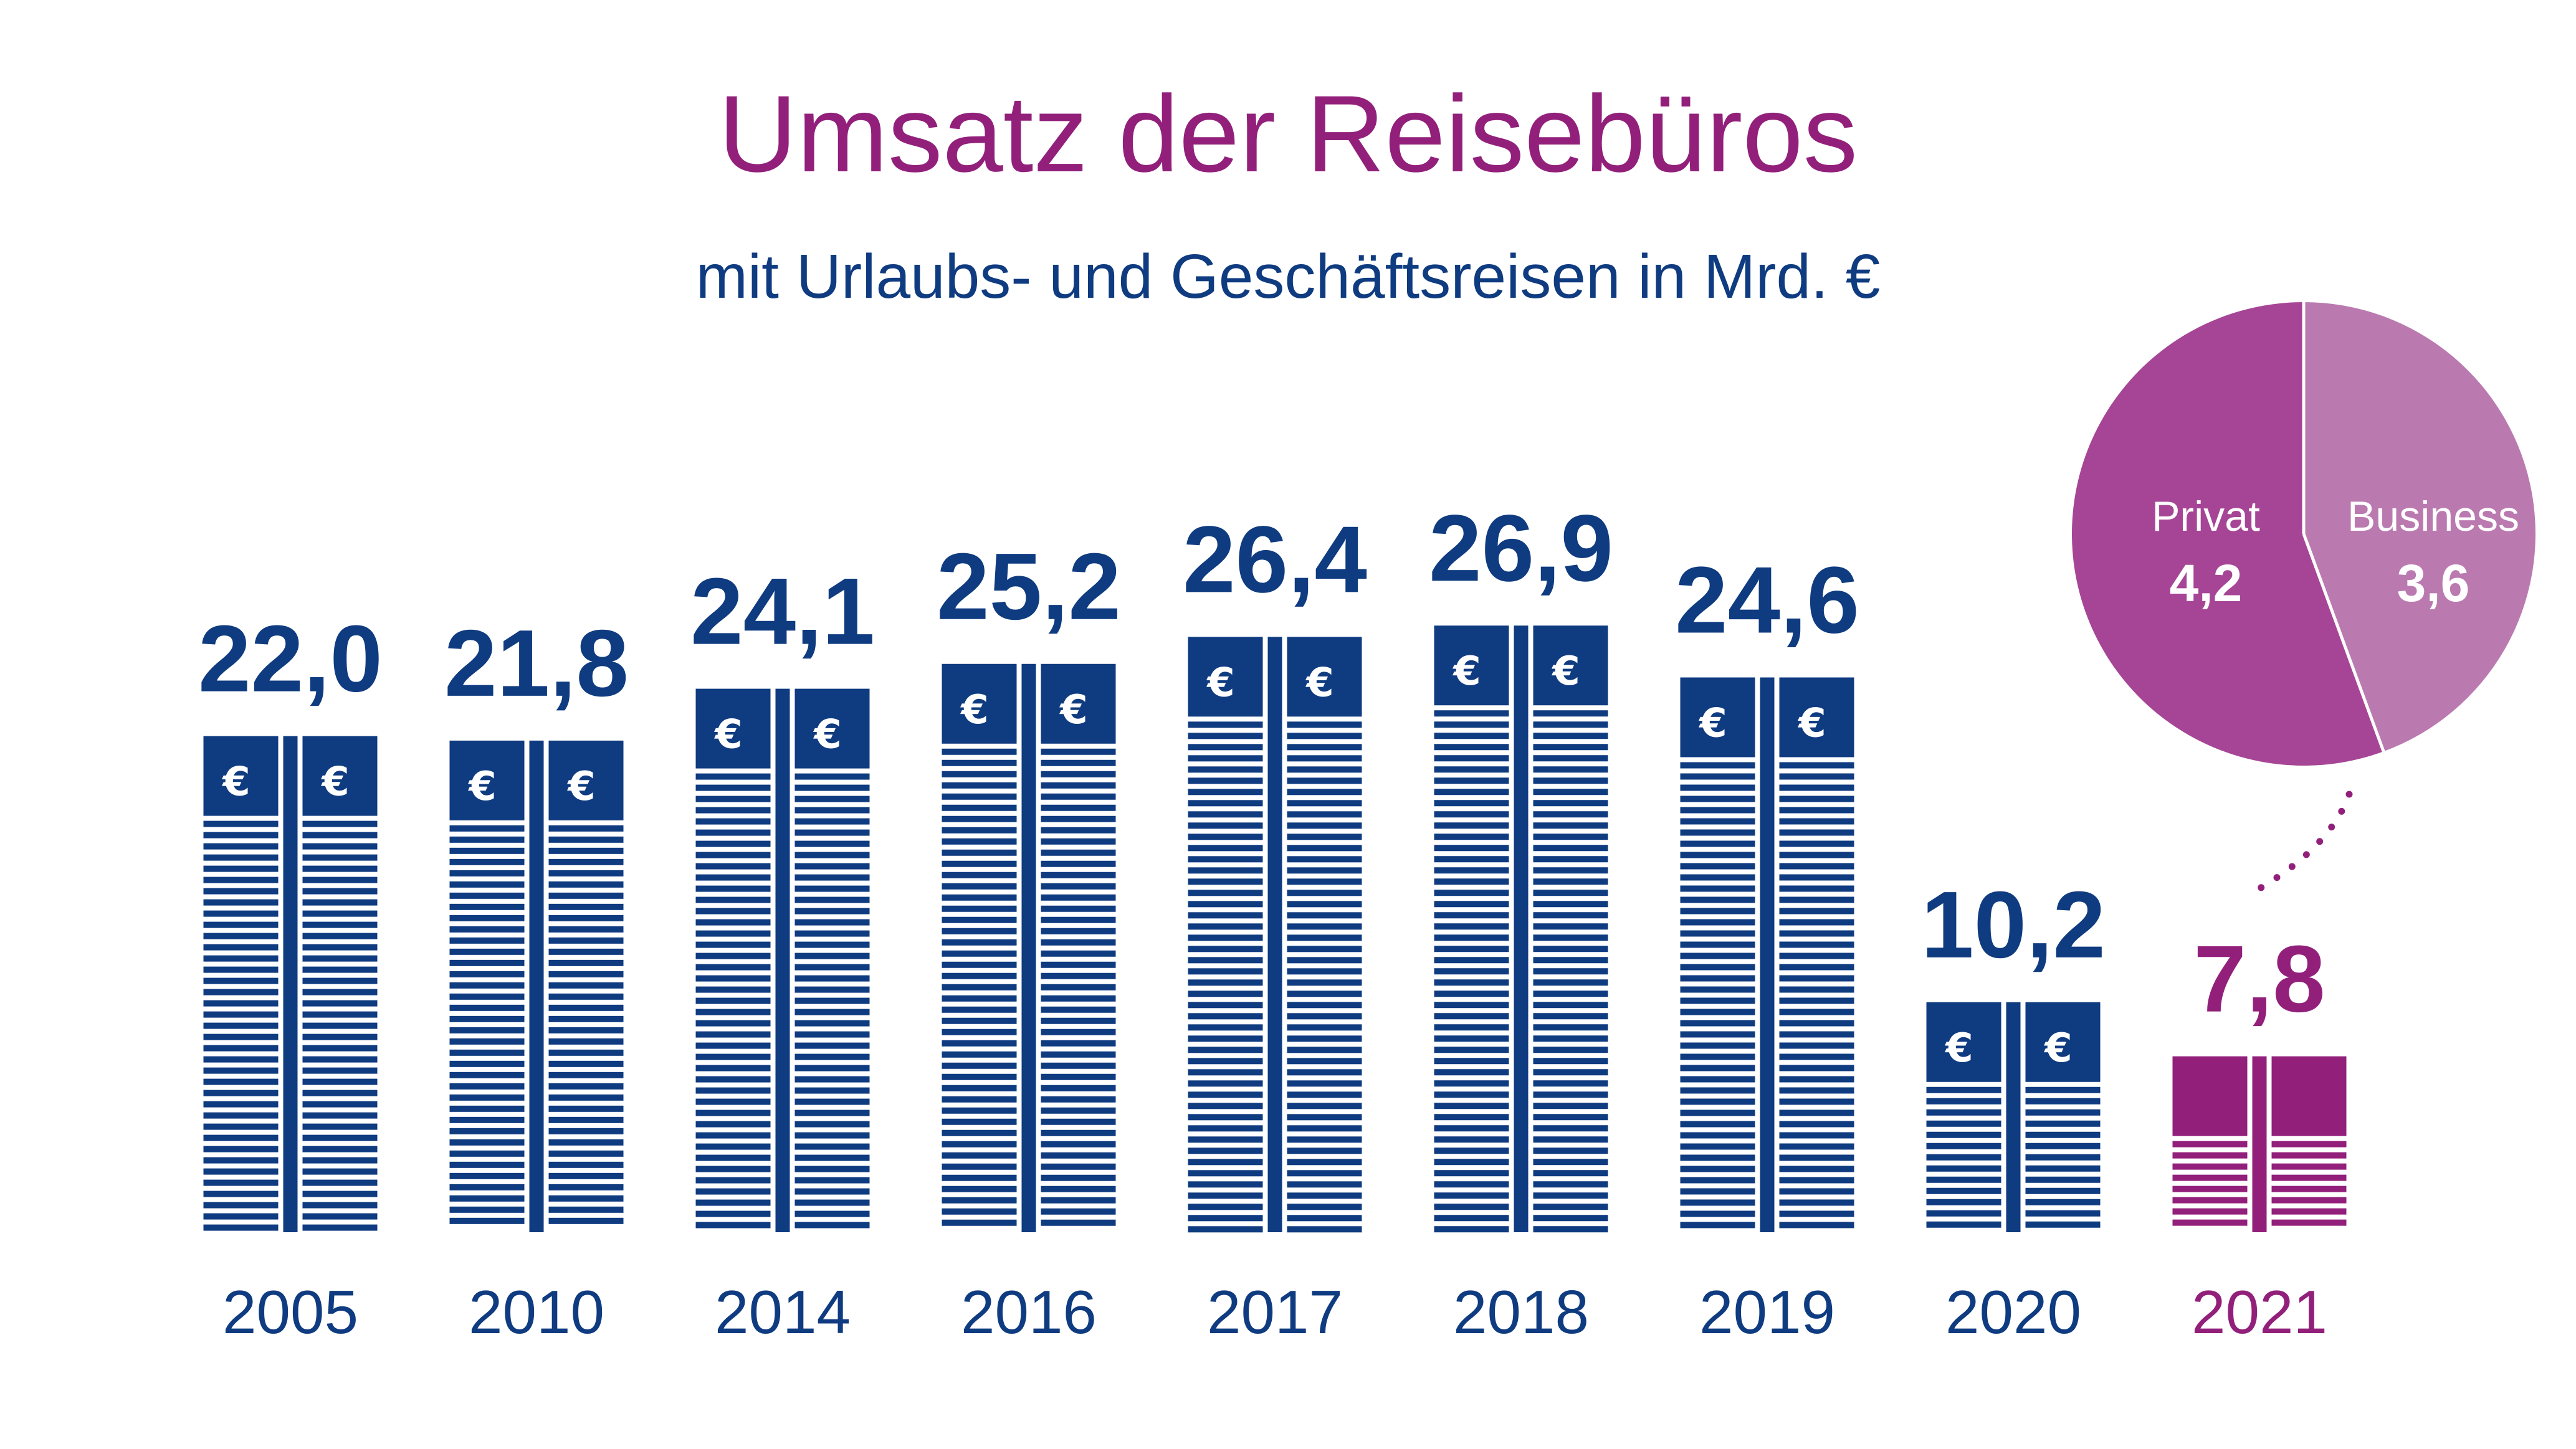 The height and width of the screenshot is (1449, 2576). What do you see at coordinates (537, 1312) in the screenshot?
I see `year-label: 2010` at bounding box center [537, 1312].